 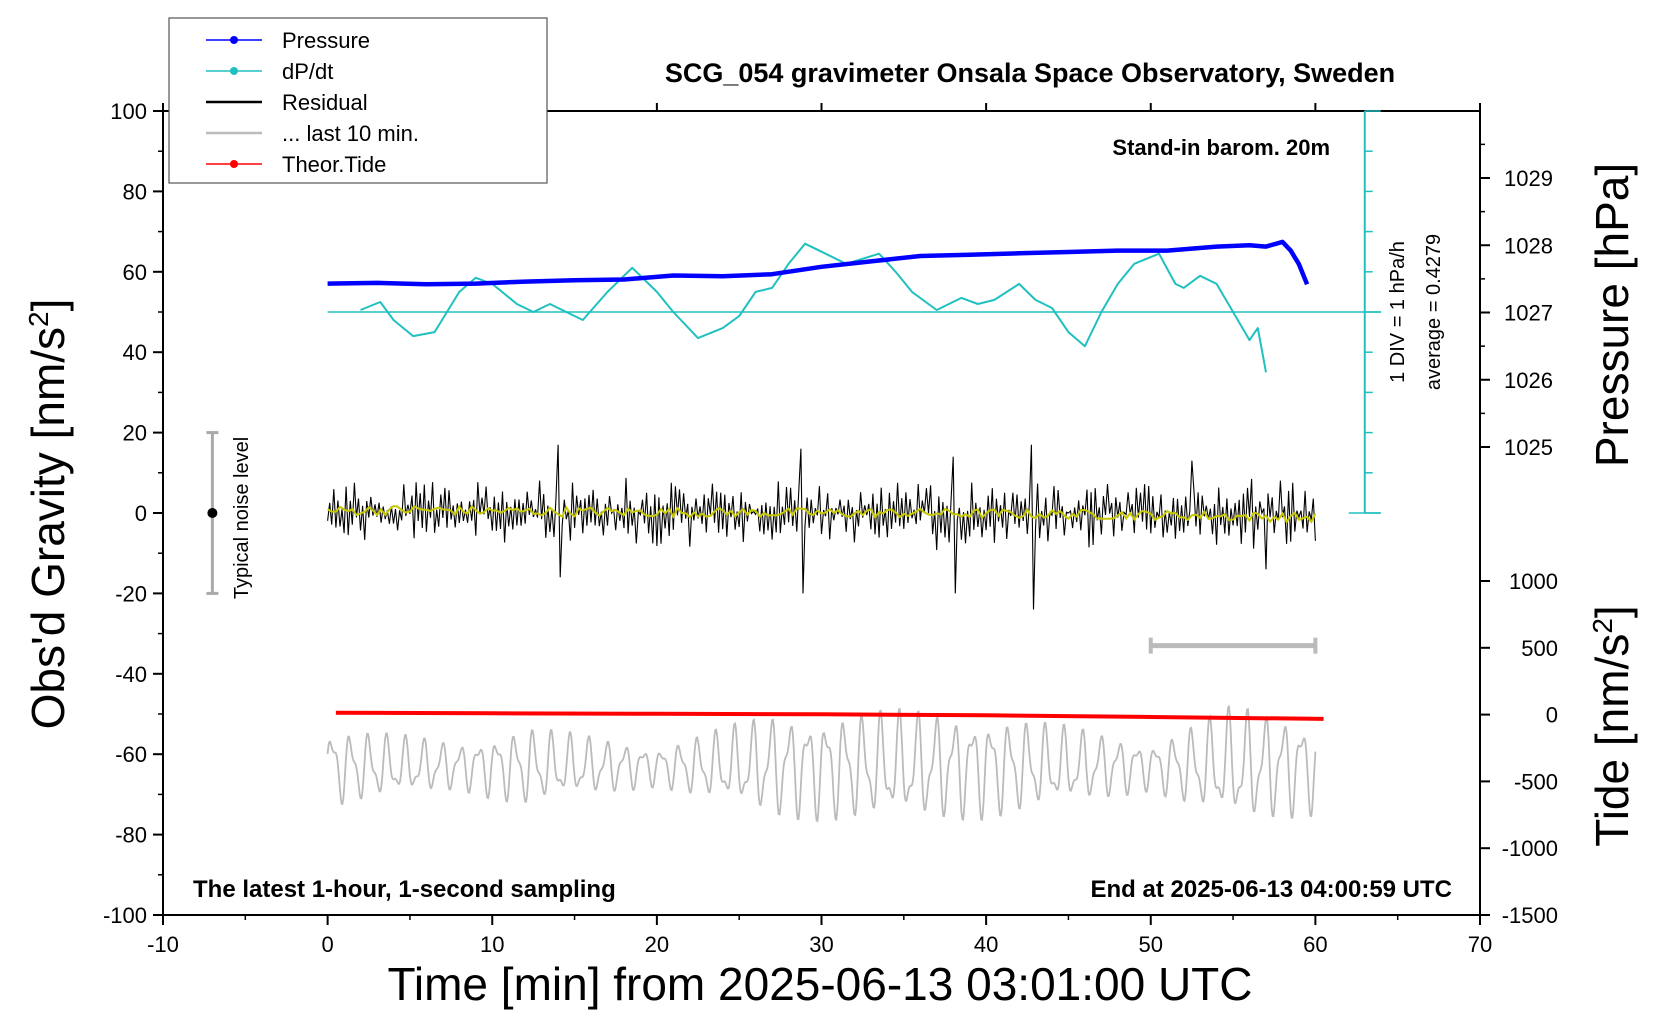 What do you see at coordinates (131, 674) in the screenshot?
I see `y-tick-label: -40` at bounding box center [131, 674].